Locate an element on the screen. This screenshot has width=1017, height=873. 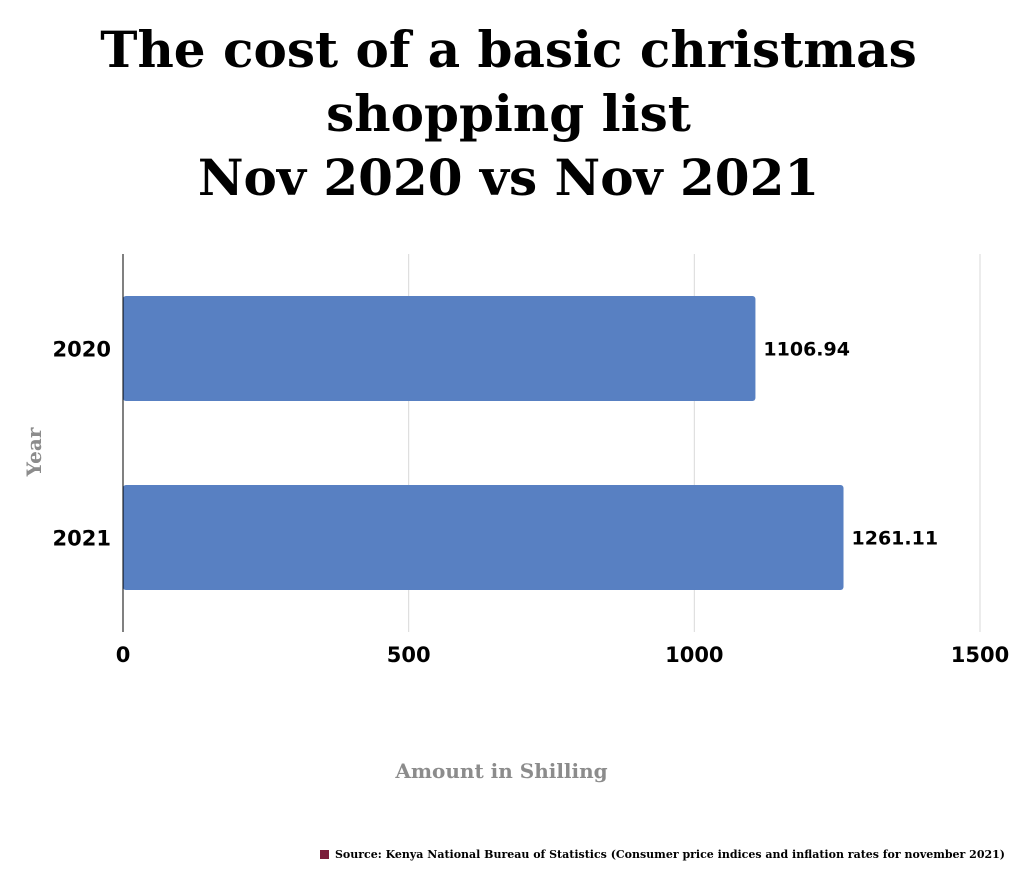
title-line: Nov 2020 vs Nov 2021 is located at coordinates (508, 177).